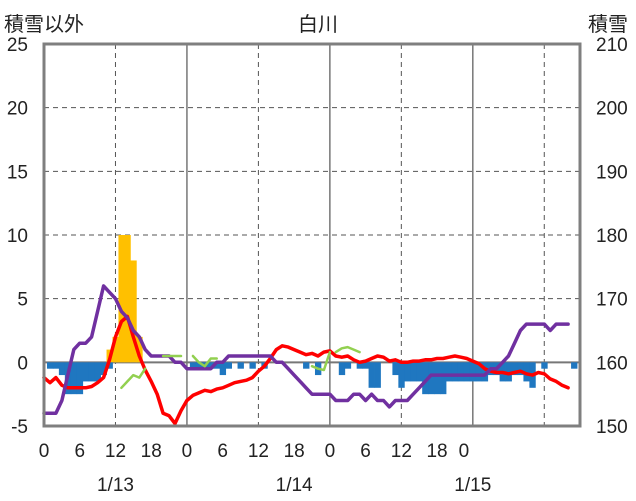  Describe the element at coordinates (608, 25) in the screenshot. I see `right-axis-title: 積雪` at that location.